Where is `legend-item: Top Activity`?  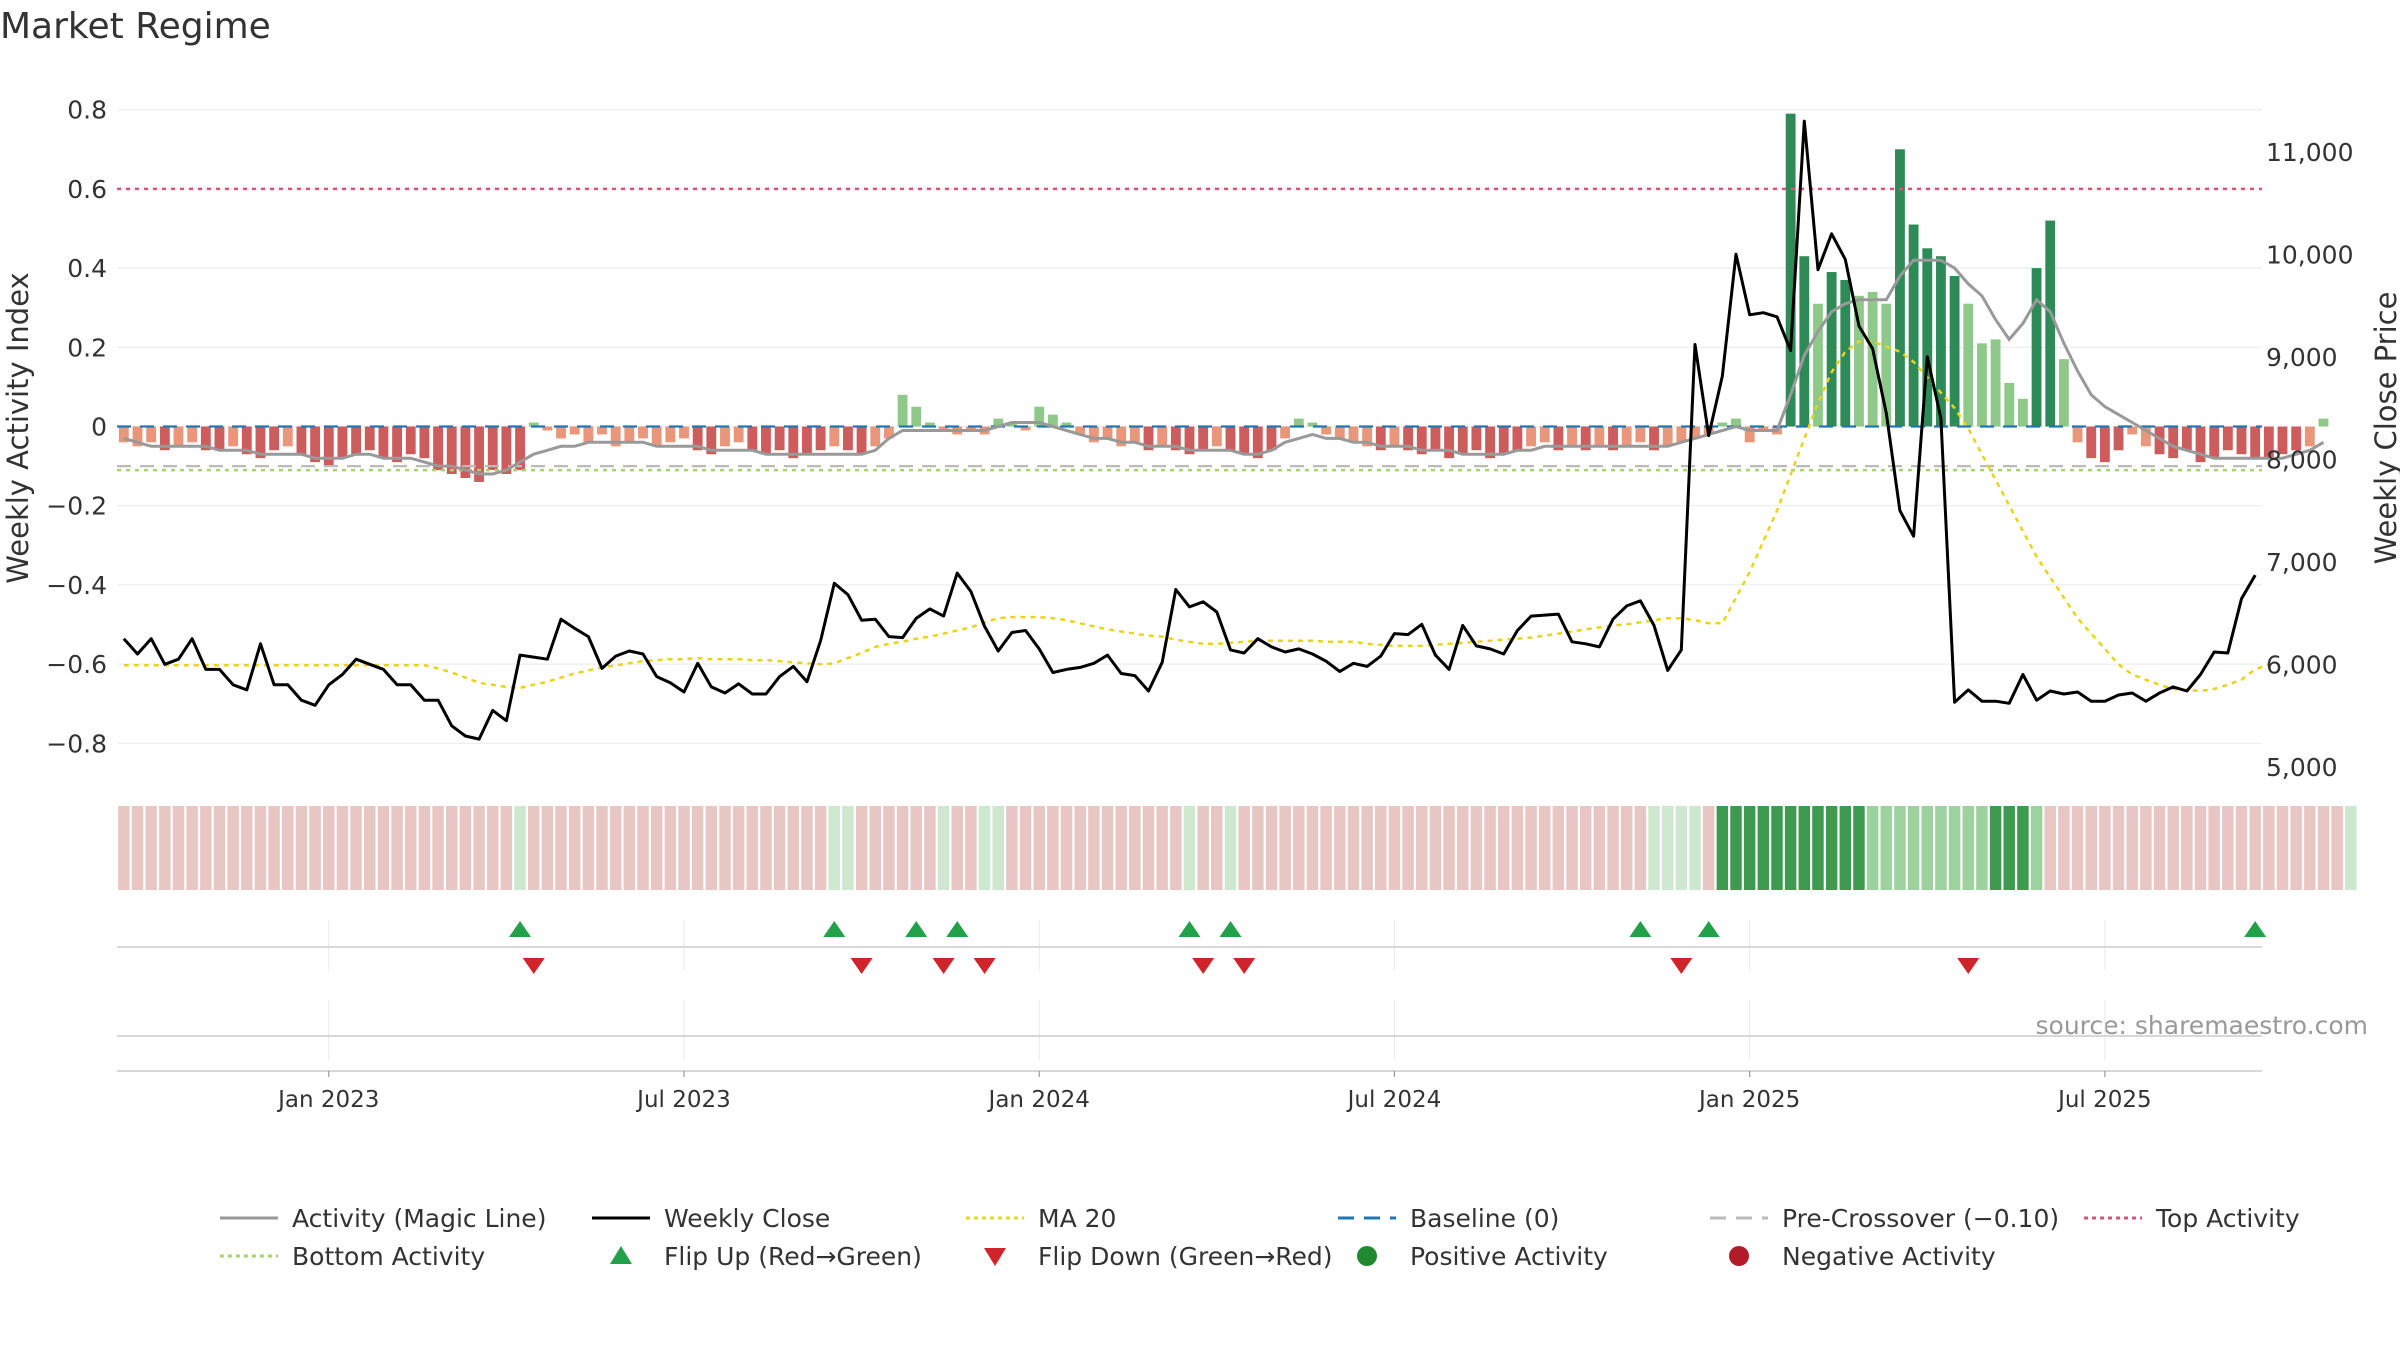 legend-item: Top Activity is located at coordinates (2192, 1218).